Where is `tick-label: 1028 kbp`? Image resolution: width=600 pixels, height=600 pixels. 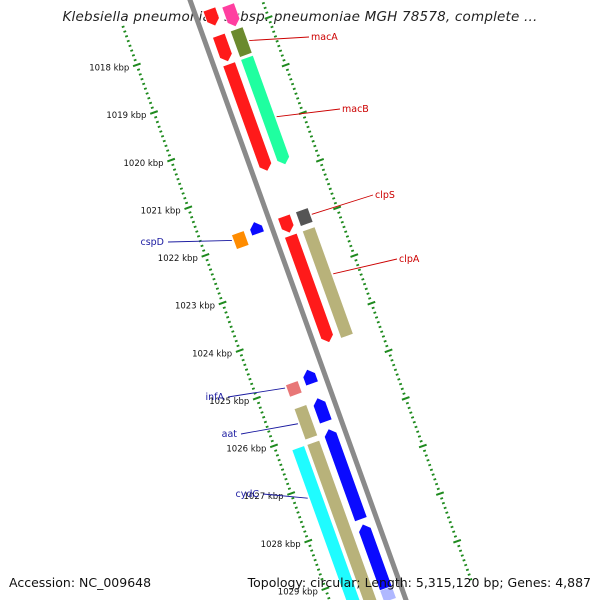
tick-label: 1028 kbp is located at coordinates (281, 545).